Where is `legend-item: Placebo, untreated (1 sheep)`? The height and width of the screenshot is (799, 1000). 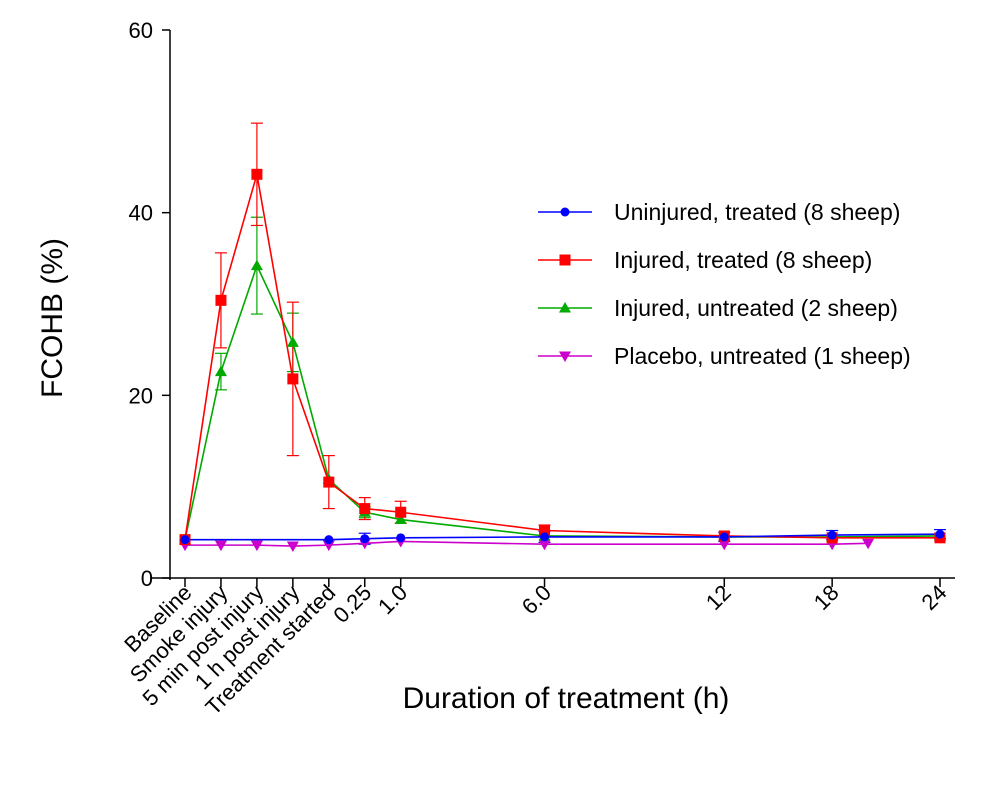 legend-item: Placebo, untreated (1 sheep) is located at coordinates (724, 356).